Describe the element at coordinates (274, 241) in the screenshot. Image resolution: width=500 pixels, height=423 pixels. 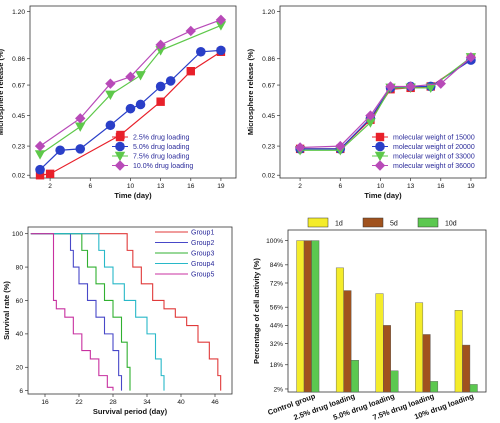
I see `y-tick-label: 100%` at that location.